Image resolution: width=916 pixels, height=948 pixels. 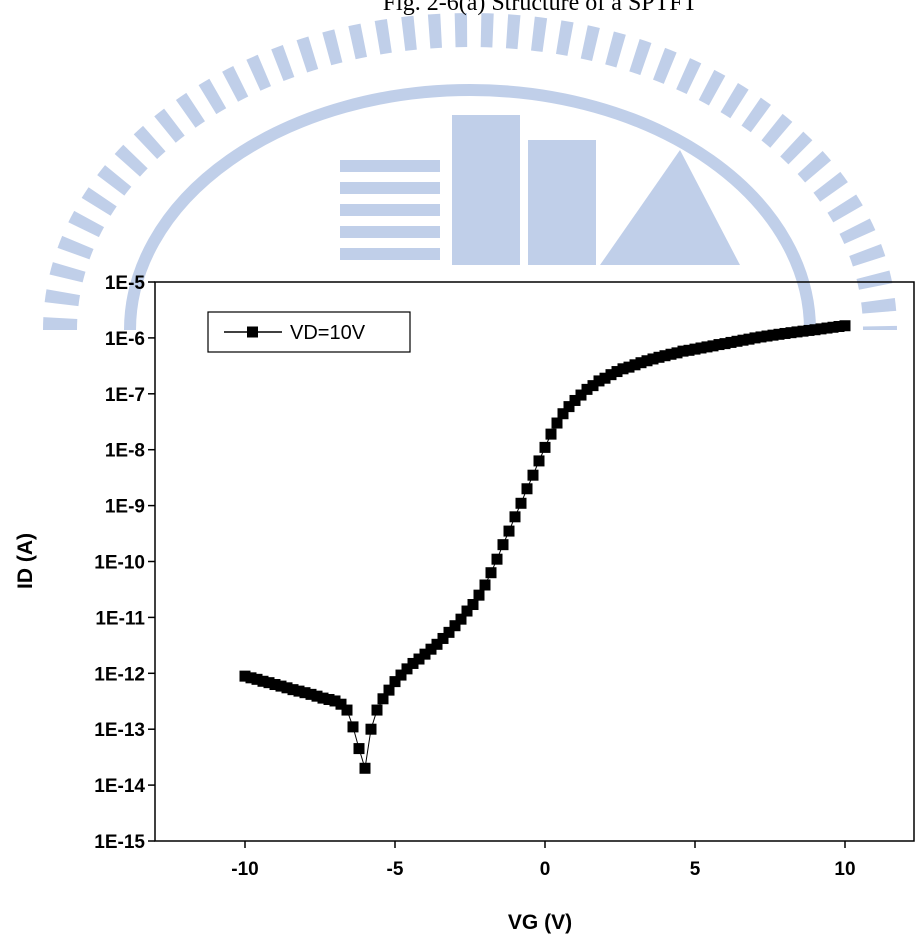 What do you see at coordinates (125, 507) in the screenshot?
I see `y-tick-label: 1E-9` at bounding box center [125, 507].